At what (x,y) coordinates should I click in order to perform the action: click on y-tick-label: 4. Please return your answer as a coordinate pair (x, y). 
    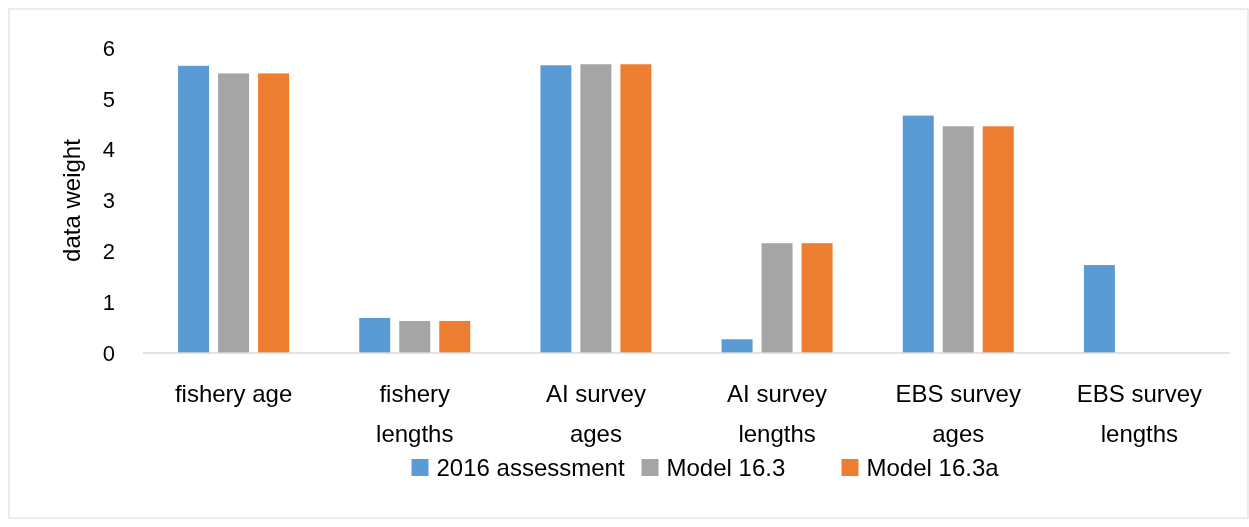
    Looking at the image, I should click on (108, 150).